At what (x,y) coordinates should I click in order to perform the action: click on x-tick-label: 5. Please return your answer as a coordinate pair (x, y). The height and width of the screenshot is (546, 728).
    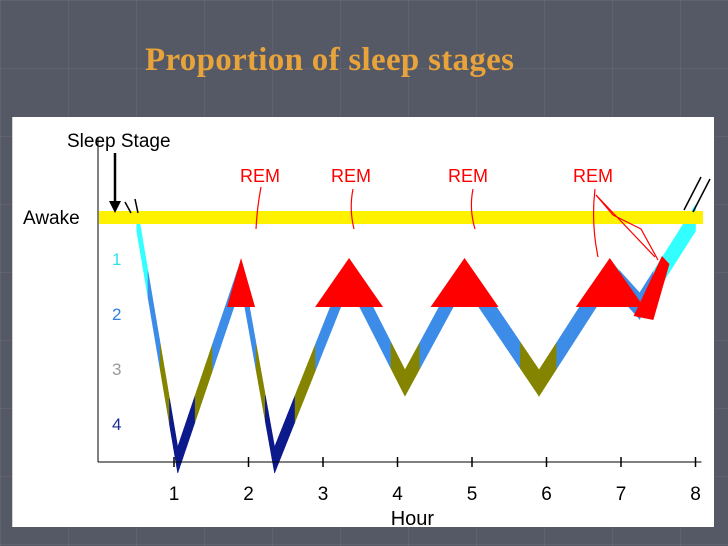
    Looking at the image, I should click on (472, 494).